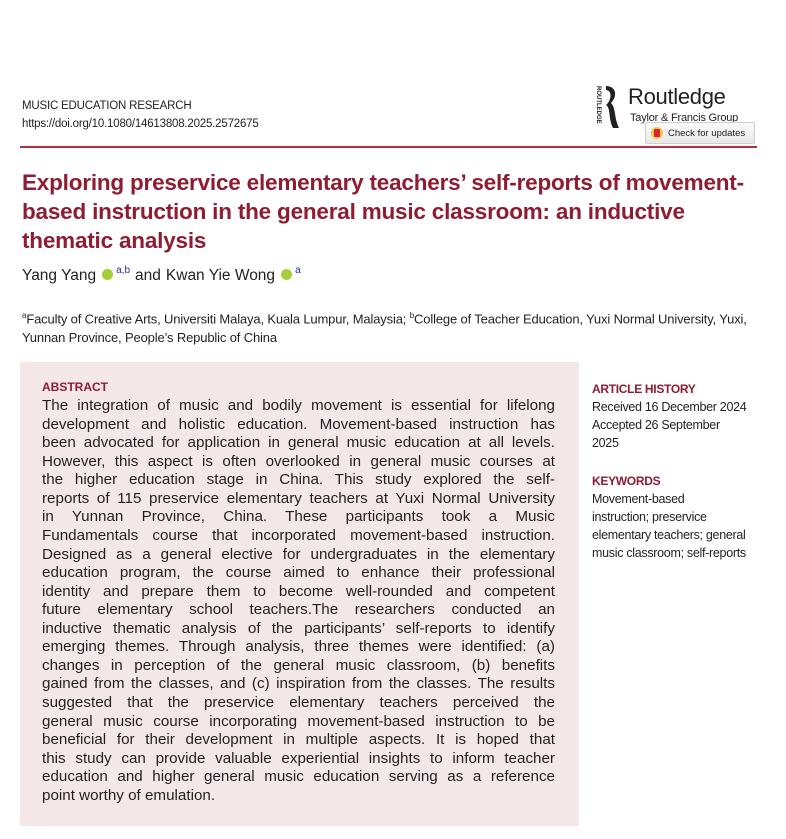 This screenshot has height=839, width=786. Describe the element at coordinates (75, 387) in the screenshot. I see `abstract-heading: ABSTRACT` at that location.